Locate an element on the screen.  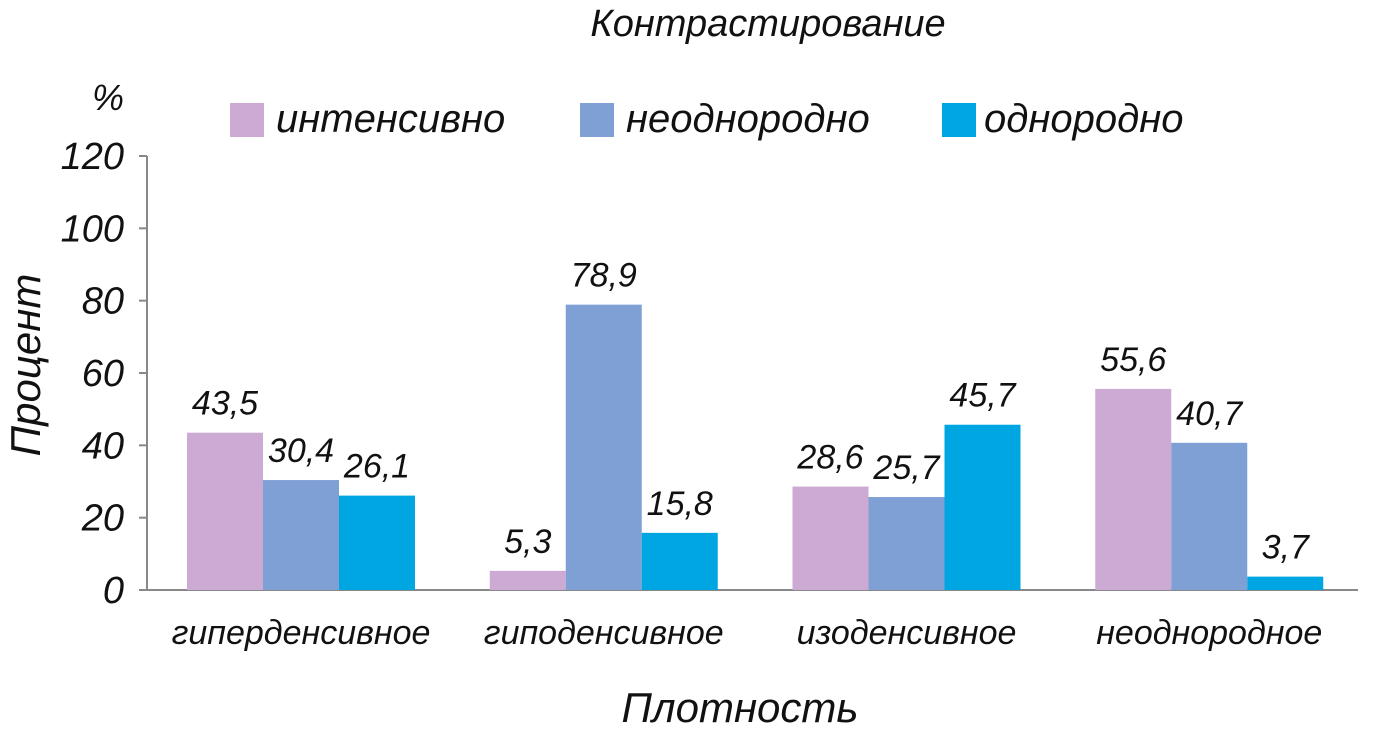
legend-label-intensive: интенсивно is located at coordinates (390, 119).